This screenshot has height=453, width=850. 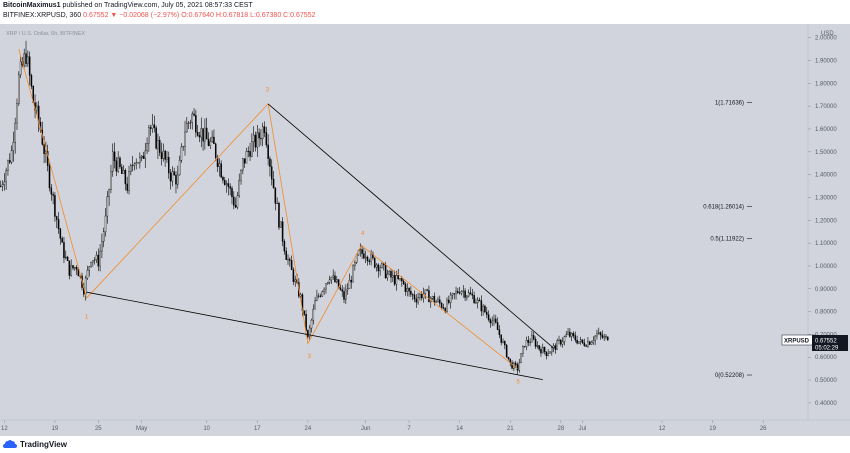 I want to click on y-tick-label: 1.90000, so click(x=826, y=62).